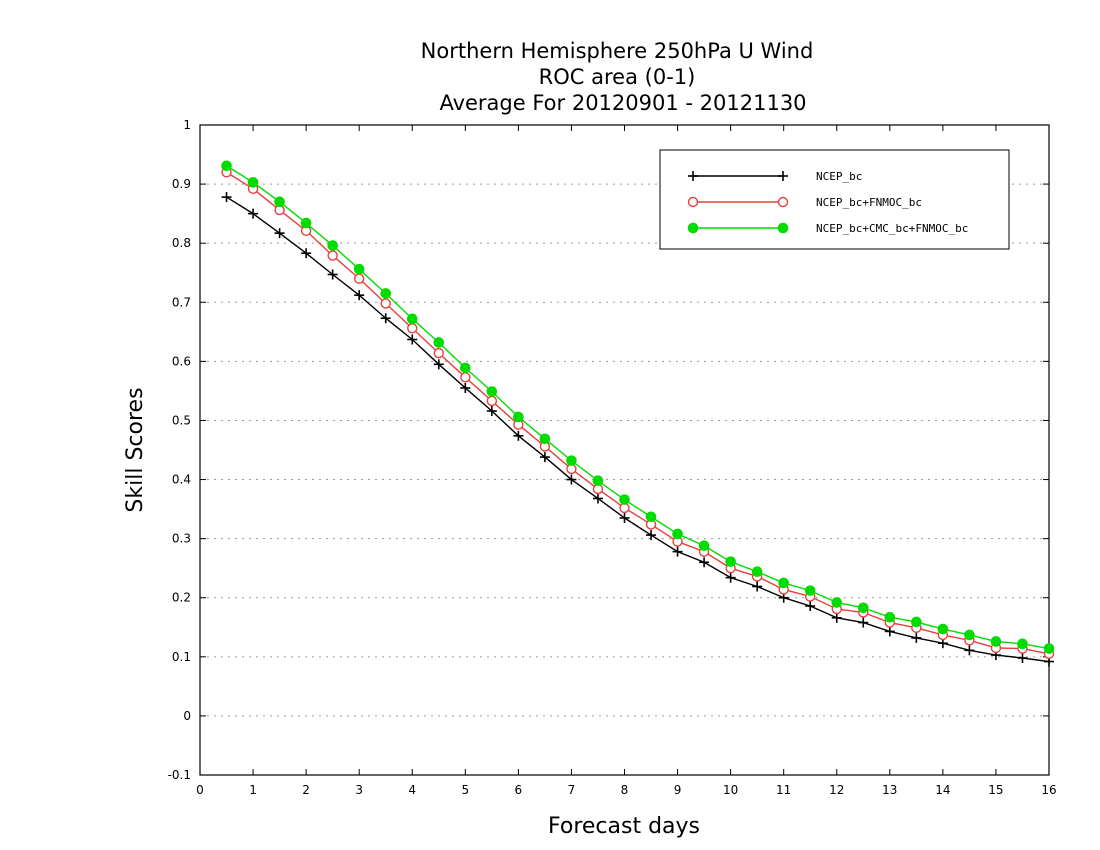 The height and width of the screenshot is (850, 1100). Describe the element at coordinates (253, 790) in the screenshot. I see `x-tick-label: 1` at that location.